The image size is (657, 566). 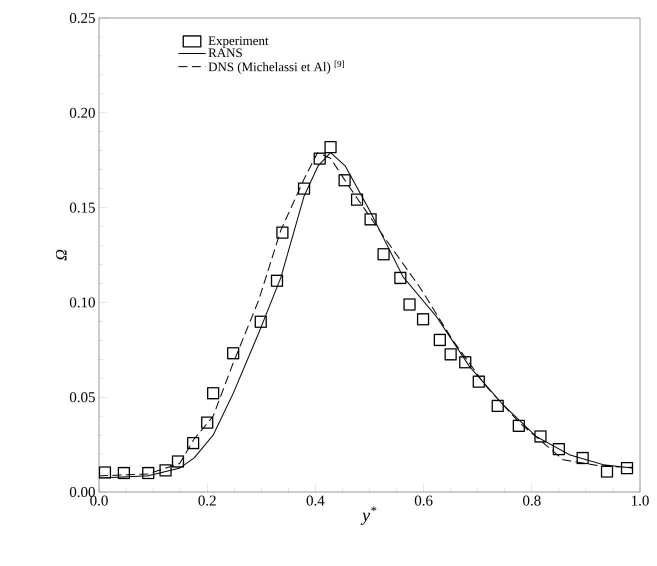 I want to click on y-tick-label: 0.05, so click(x=82, y=397).